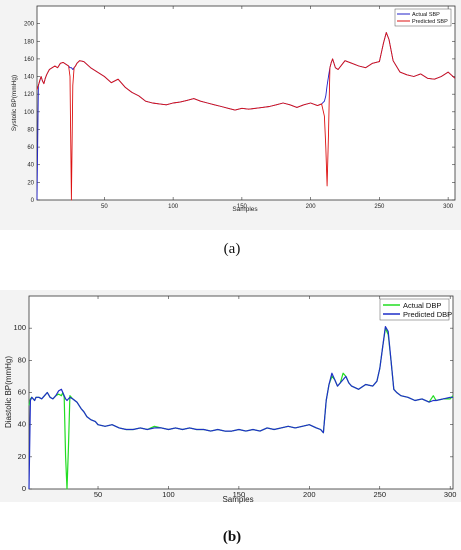 The height and width of the screenshot is (550, 461). I want to click on y-tick-label: 160, so click(29, 60).